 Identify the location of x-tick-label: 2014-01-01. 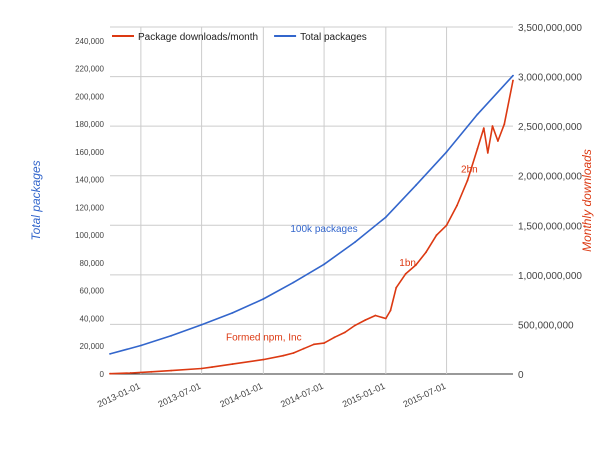
(241, 395).